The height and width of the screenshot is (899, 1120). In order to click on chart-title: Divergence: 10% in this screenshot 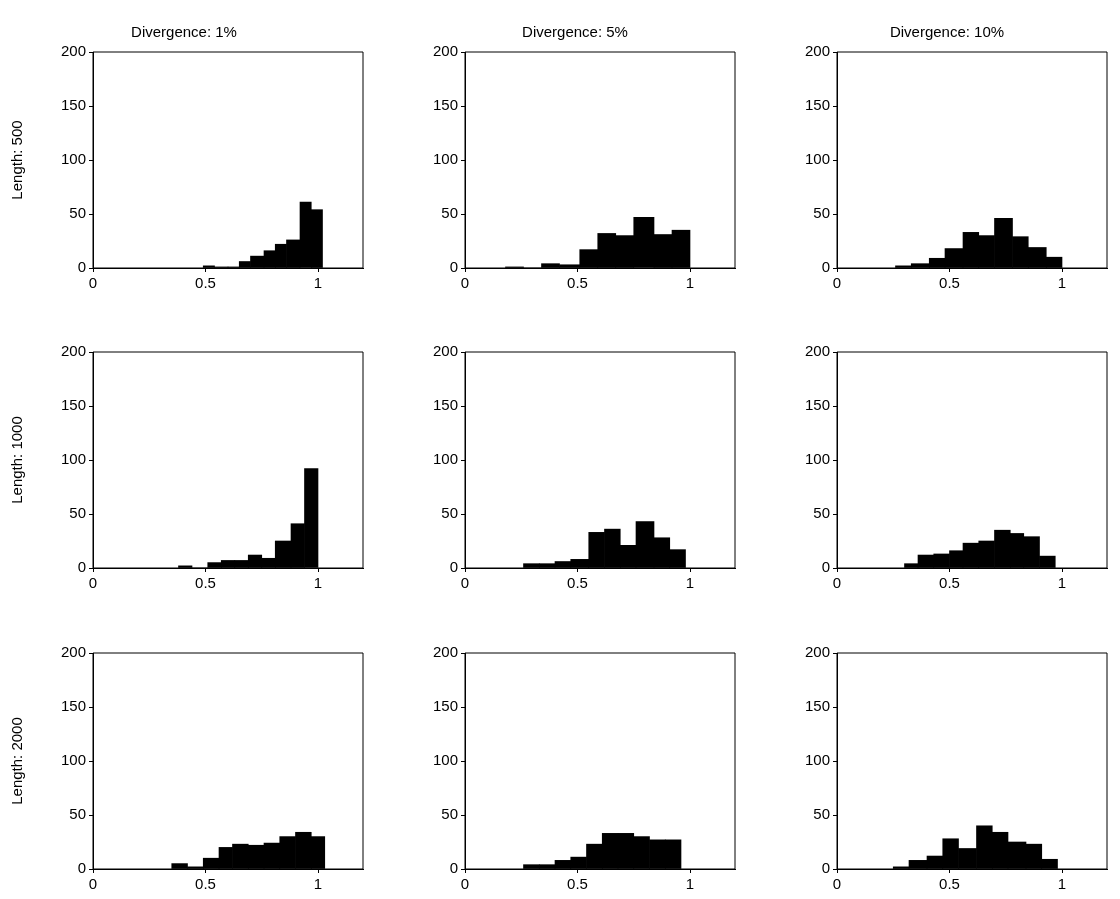, I will do `click(947, 32)`.